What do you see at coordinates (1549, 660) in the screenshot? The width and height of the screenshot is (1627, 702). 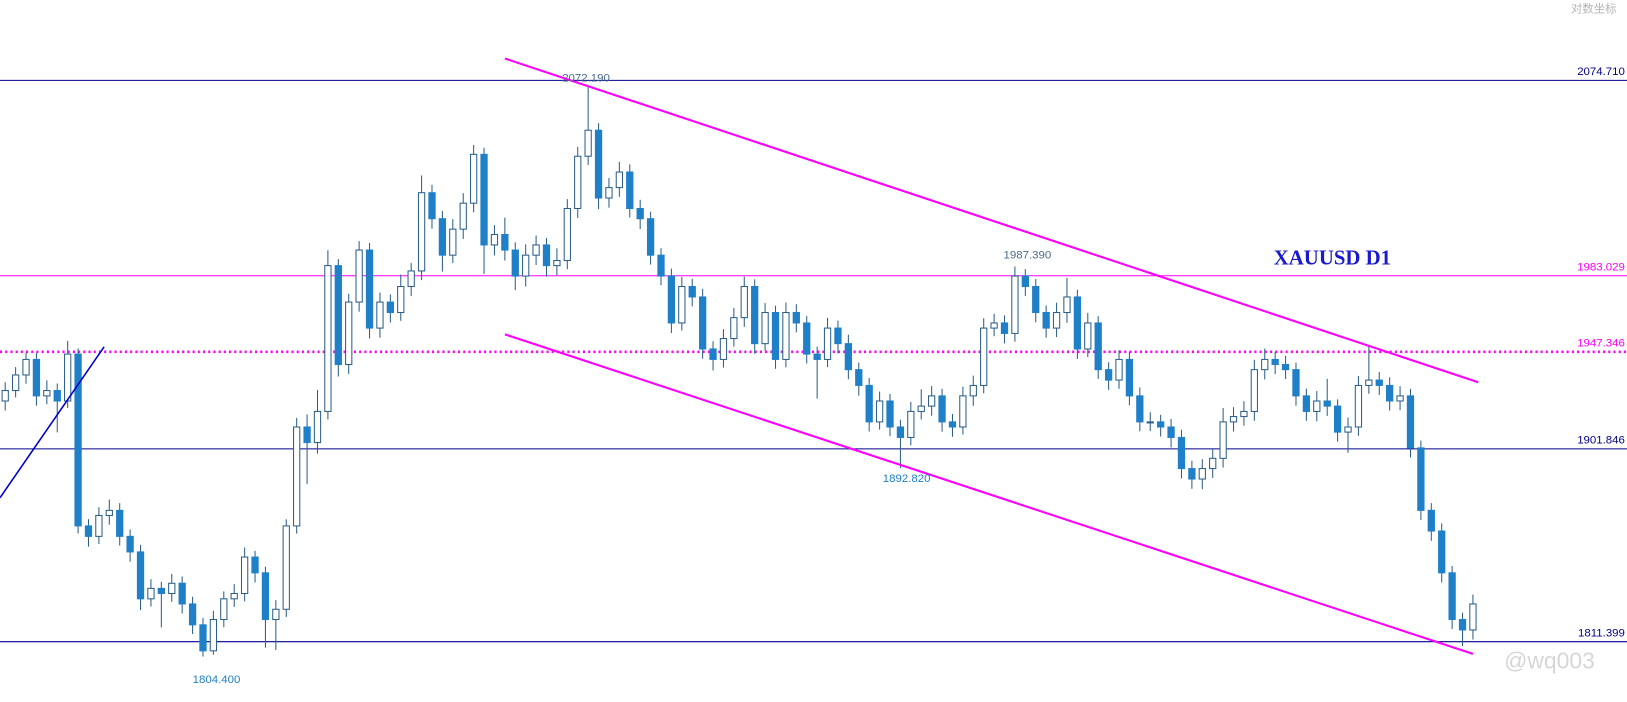 I see `watermark: @wq003` at bounding box center [1549, 660].